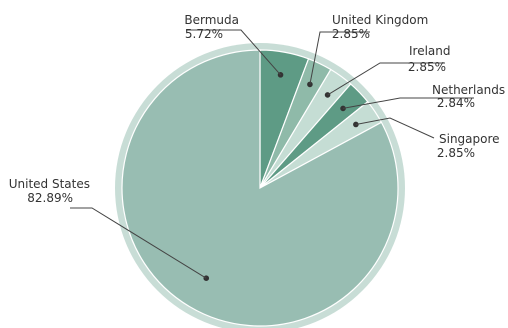  Describe the element at coordinates (430, 51) in the screenshot. I see `label-name-ireland: Ireland` at that location.